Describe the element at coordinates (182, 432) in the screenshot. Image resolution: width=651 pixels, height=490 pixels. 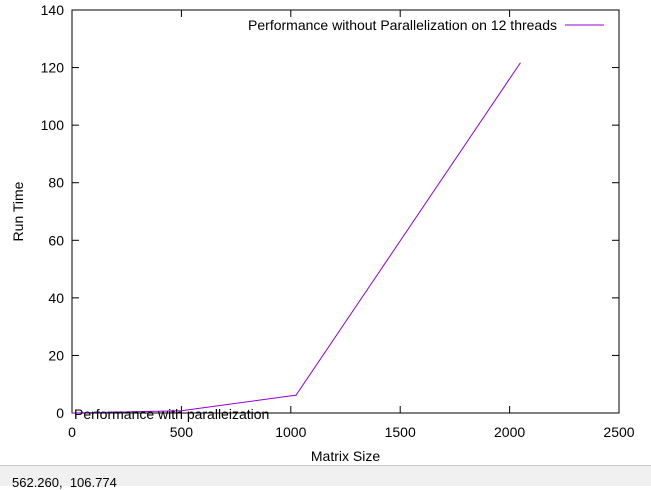
I see `x-tick-label: 500` at that location.